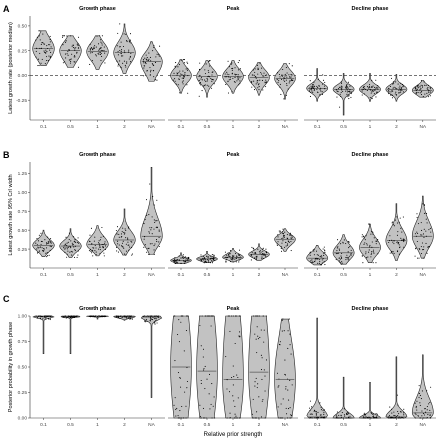  I want to click on x-tick-label-c-2: 1, so click(370, 425).